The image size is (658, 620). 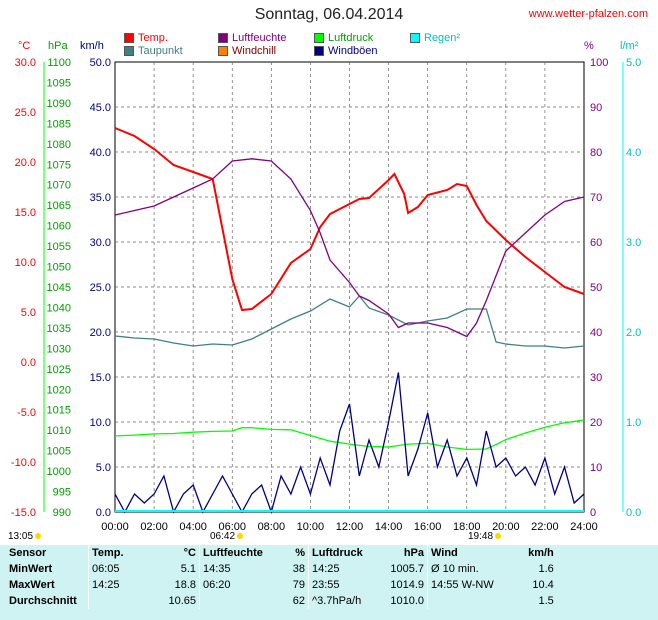 What do you see at coordinates (92, 46) in the screenshot?
I see `unit-wind: km/h` at bounding box center [92, 46].